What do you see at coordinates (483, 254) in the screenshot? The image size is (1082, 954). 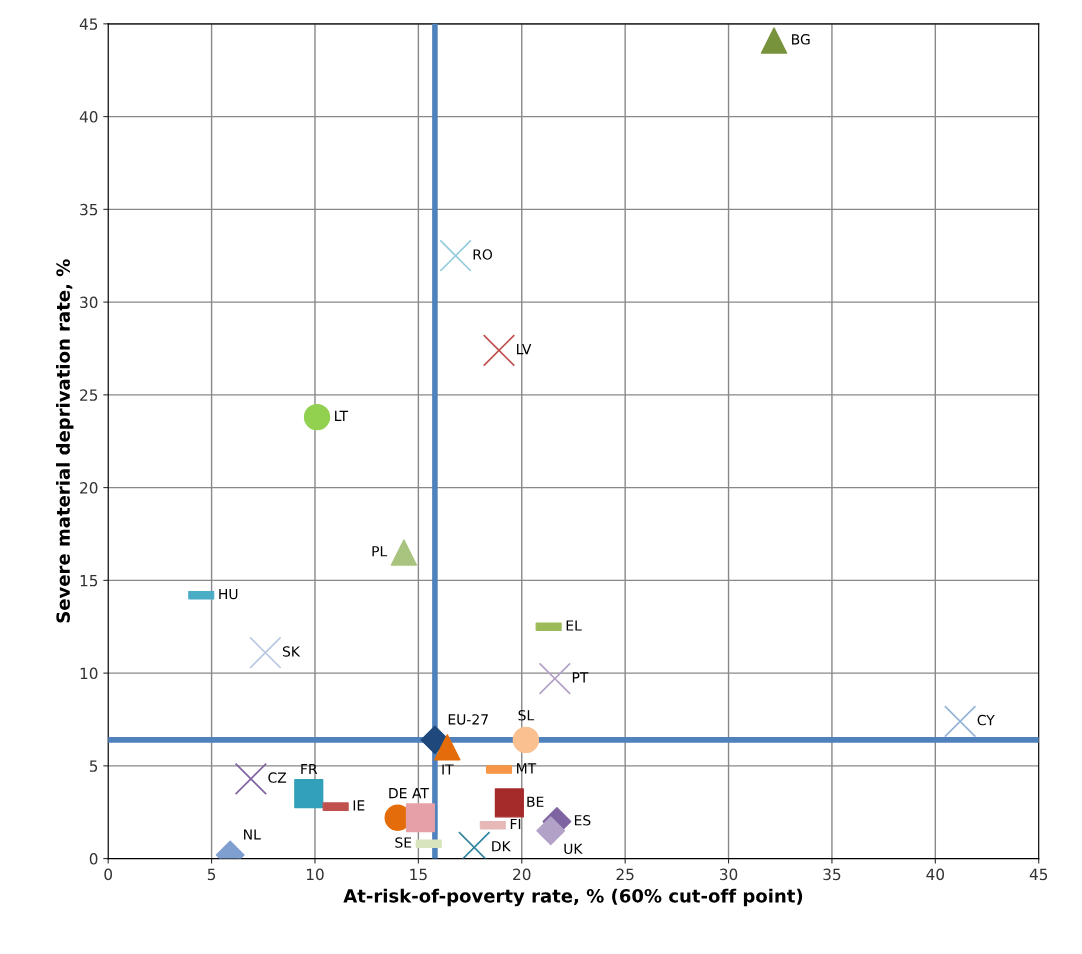 I see `series-label: RO` at bounding box center [483, 254].